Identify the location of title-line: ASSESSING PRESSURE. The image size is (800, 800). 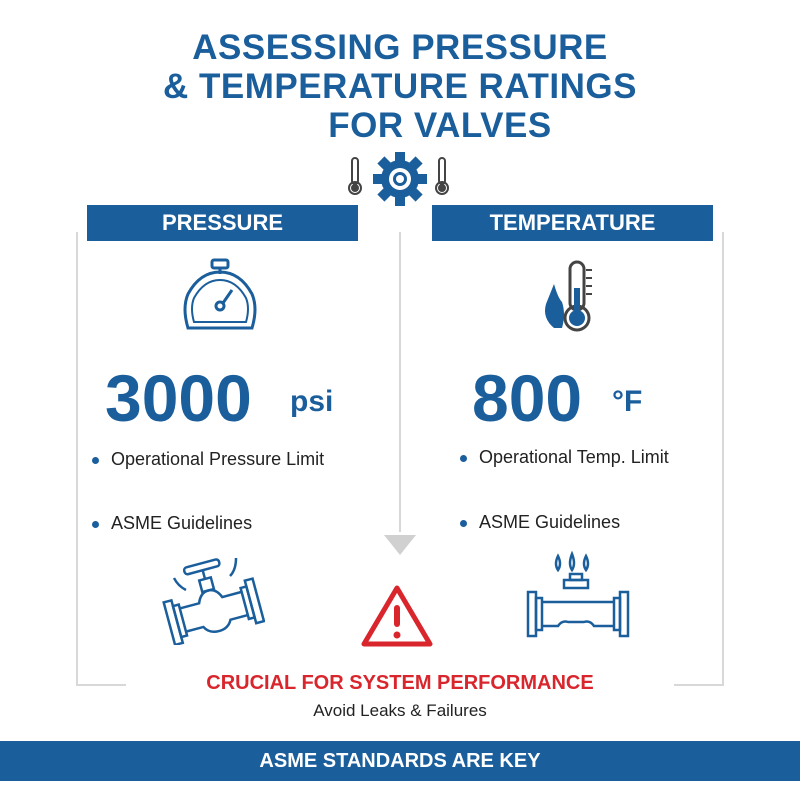
(400, 47).